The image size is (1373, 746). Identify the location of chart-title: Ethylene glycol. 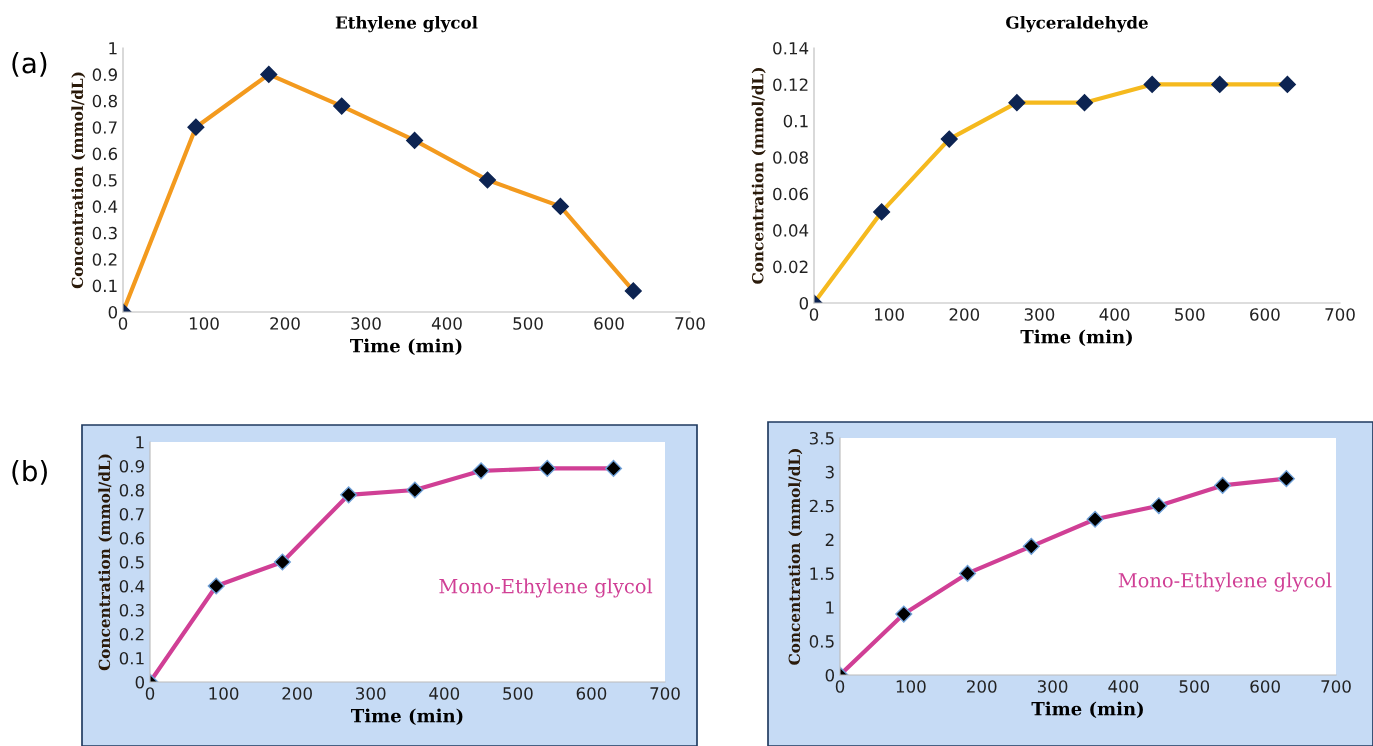
(406, 24).